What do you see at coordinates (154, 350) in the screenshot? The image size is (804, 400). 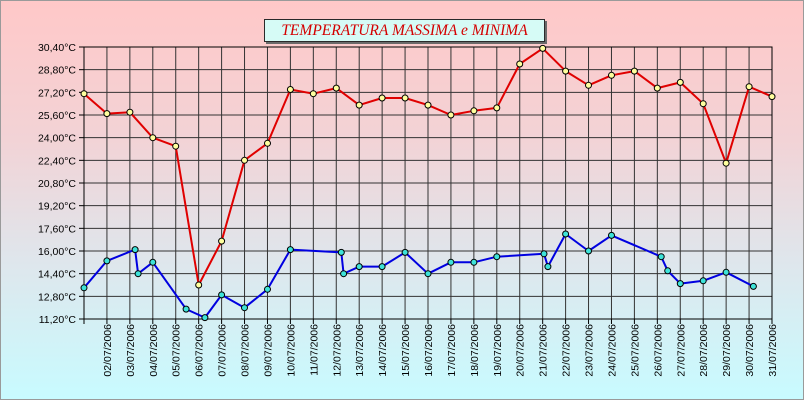 I see `x-tick-label: 04/07/2006` at bounding box center [154, 350].